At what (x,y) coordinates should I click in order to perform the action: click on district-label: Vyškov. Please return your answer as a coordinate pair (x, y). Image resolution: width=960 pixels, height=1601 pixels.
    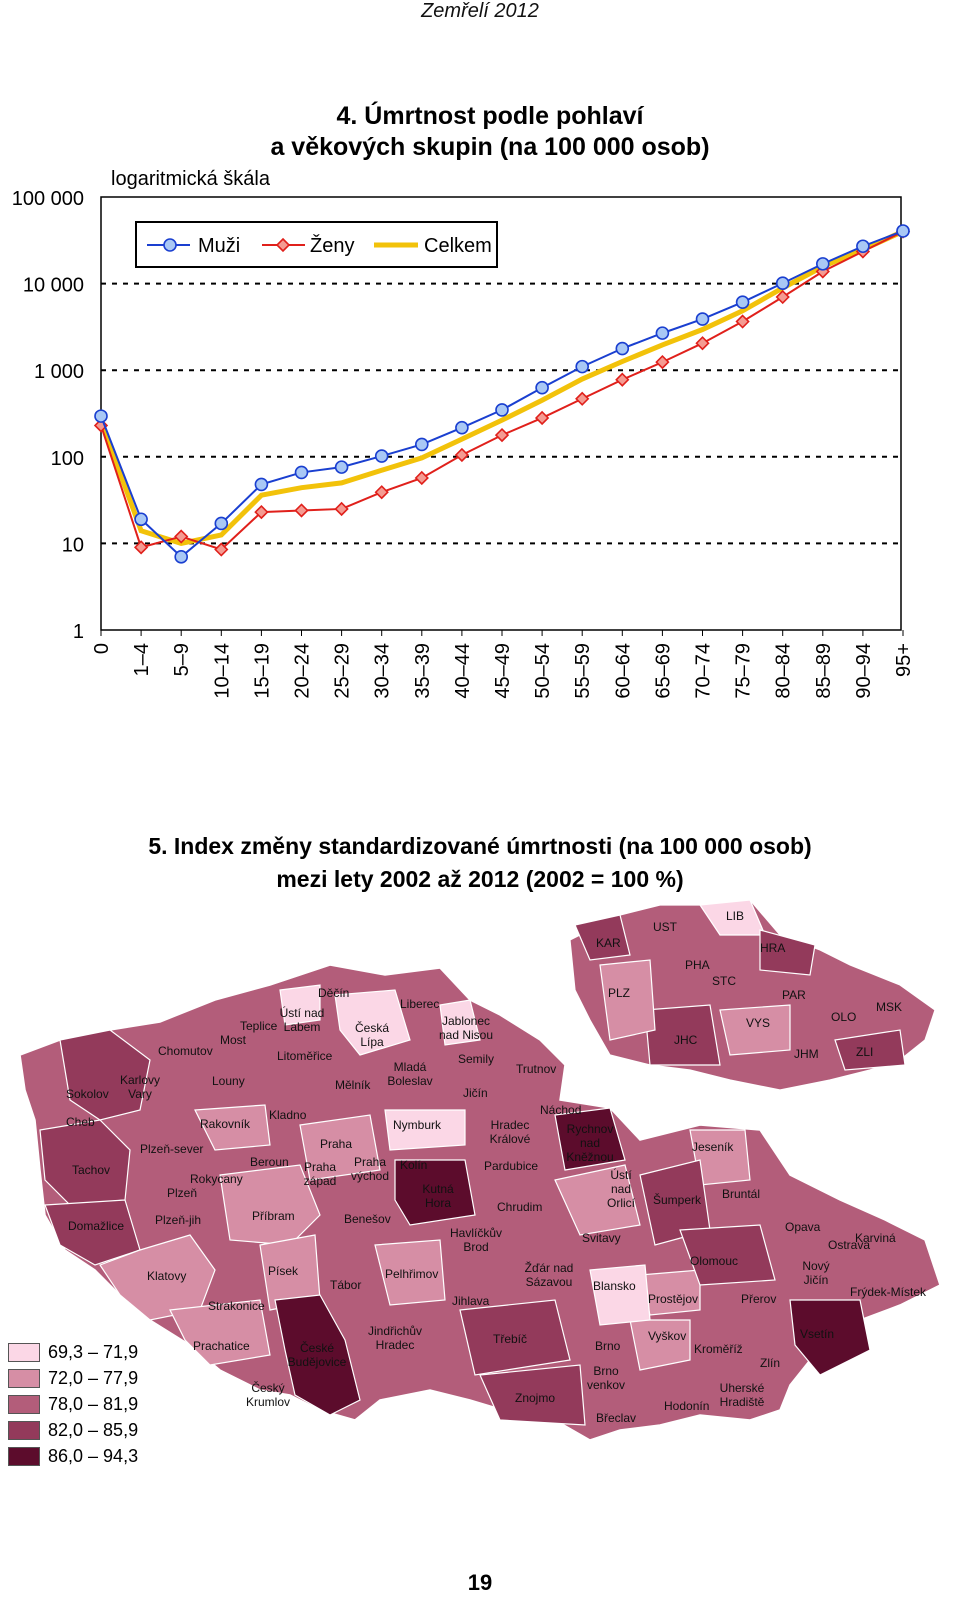
    Looking at the image, I should click on (667, 1336).